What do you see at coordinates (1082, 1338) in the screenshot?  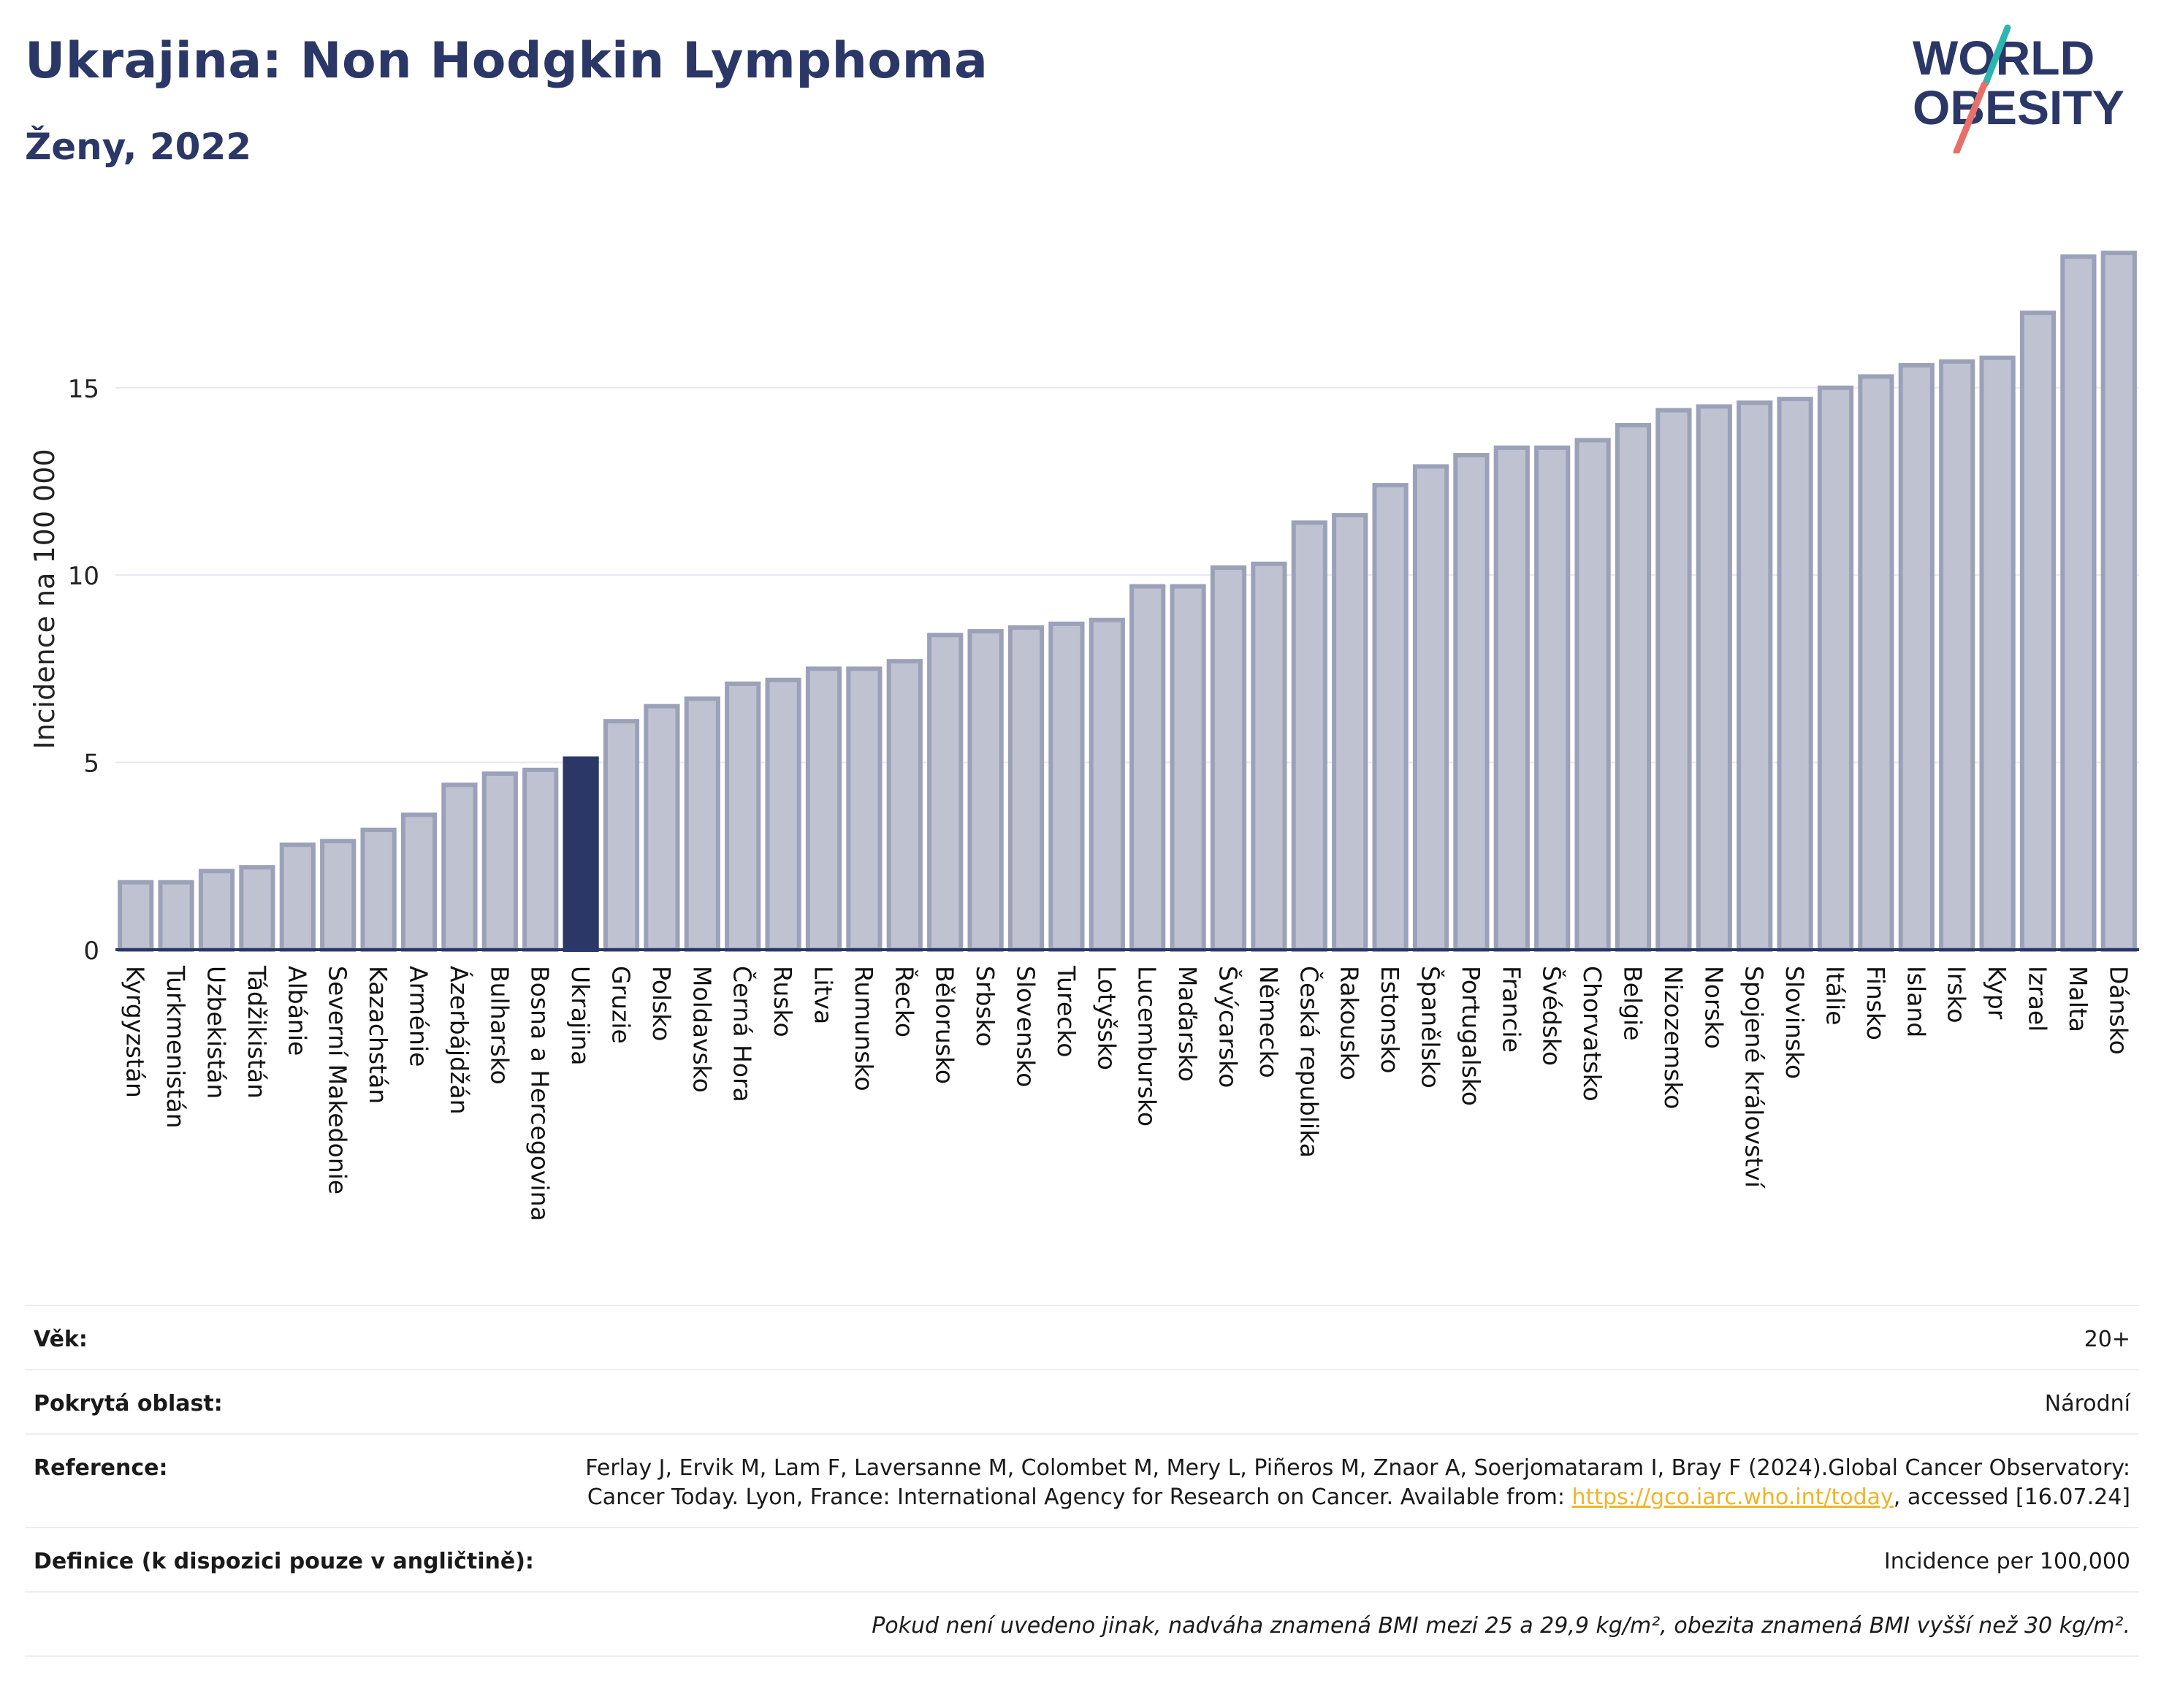 I see `info-row-age: Věk: 20+` at bounding box center [1082, 1338].